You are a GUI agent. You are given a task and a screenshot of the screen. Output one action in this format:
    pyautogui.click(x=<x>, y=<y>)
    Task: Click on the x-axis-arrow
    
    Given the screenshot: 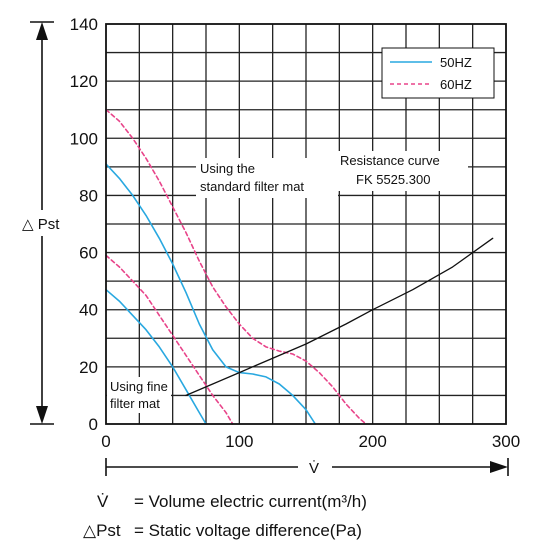 What is the action you would take?
    pyautogui.click(x=307, y=467)
    